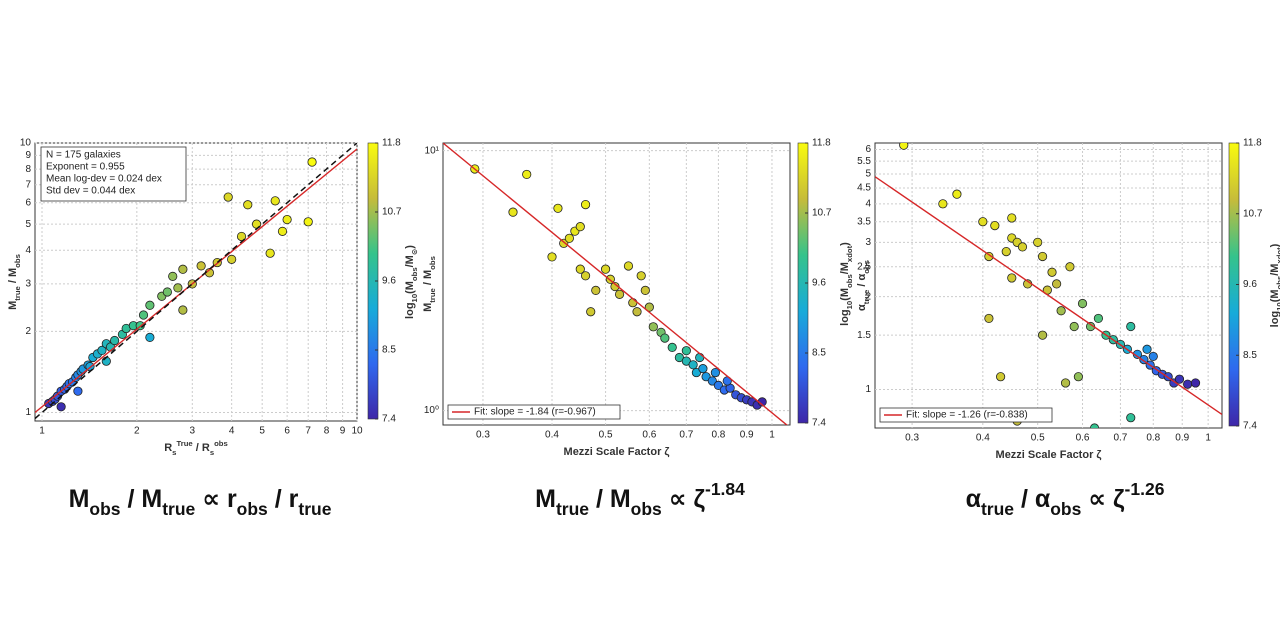 Image resolution: width=1280 pixels, height=631 pixels. I want to click on y-tick-label: 10, so click(26, 143).